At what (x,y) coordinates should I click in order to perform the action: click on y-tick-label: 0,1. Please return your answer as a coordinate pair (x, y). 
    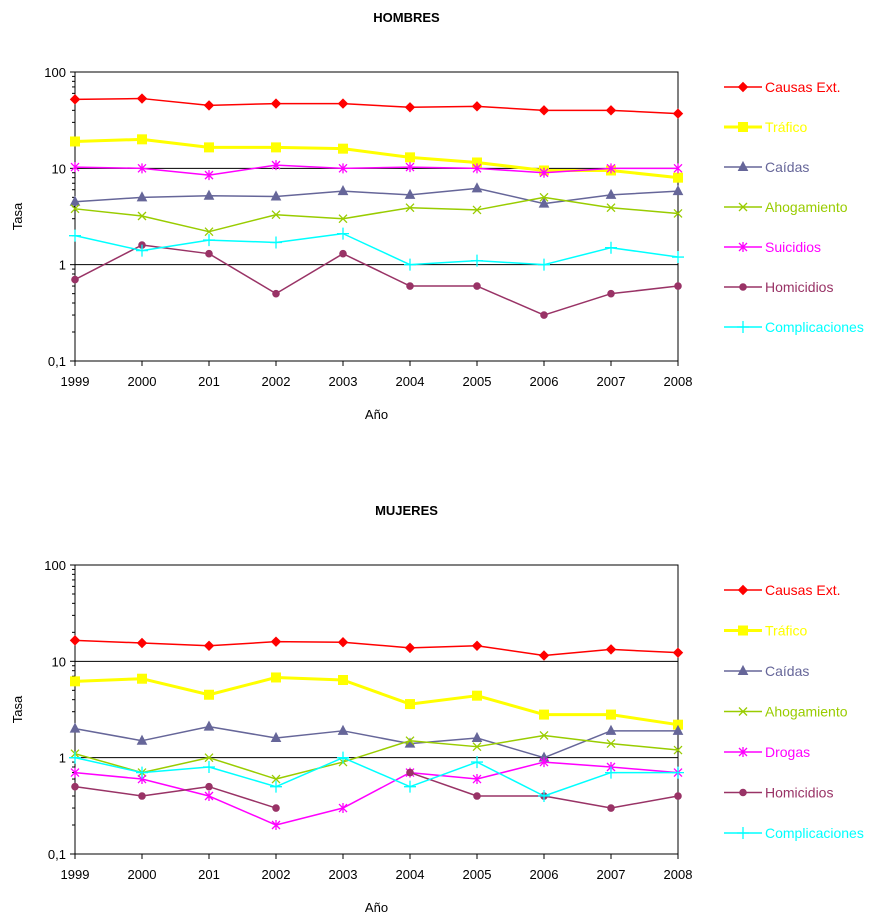
    Looking at the image, I should click on (57, 361).